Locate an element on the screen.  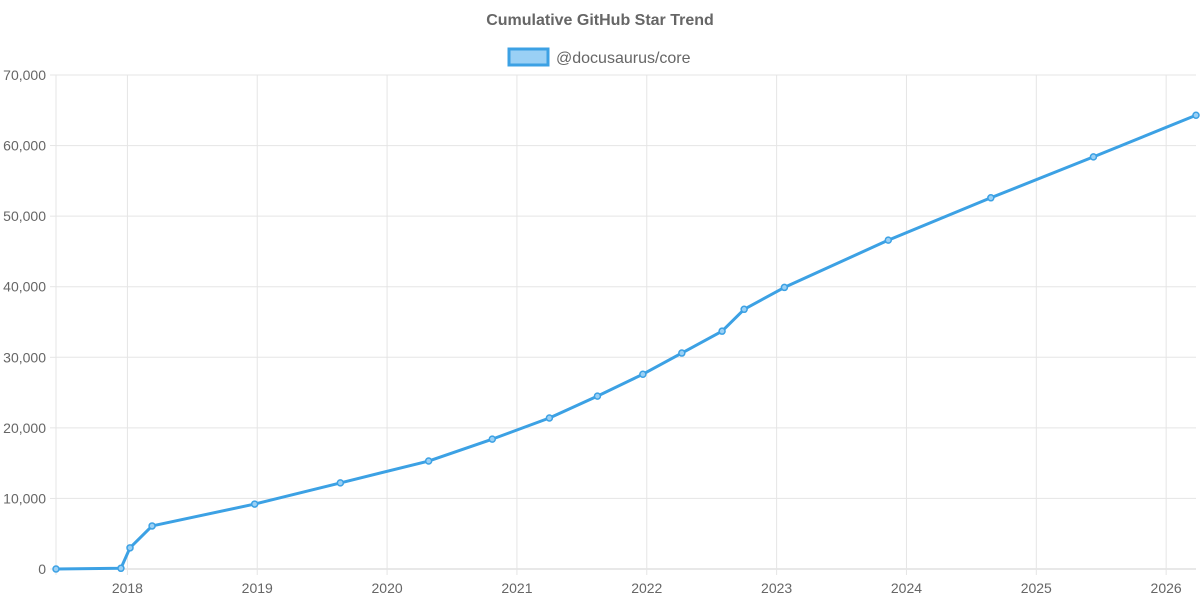
y-tick-label: 20,000 is located at coordinates (24, 428).